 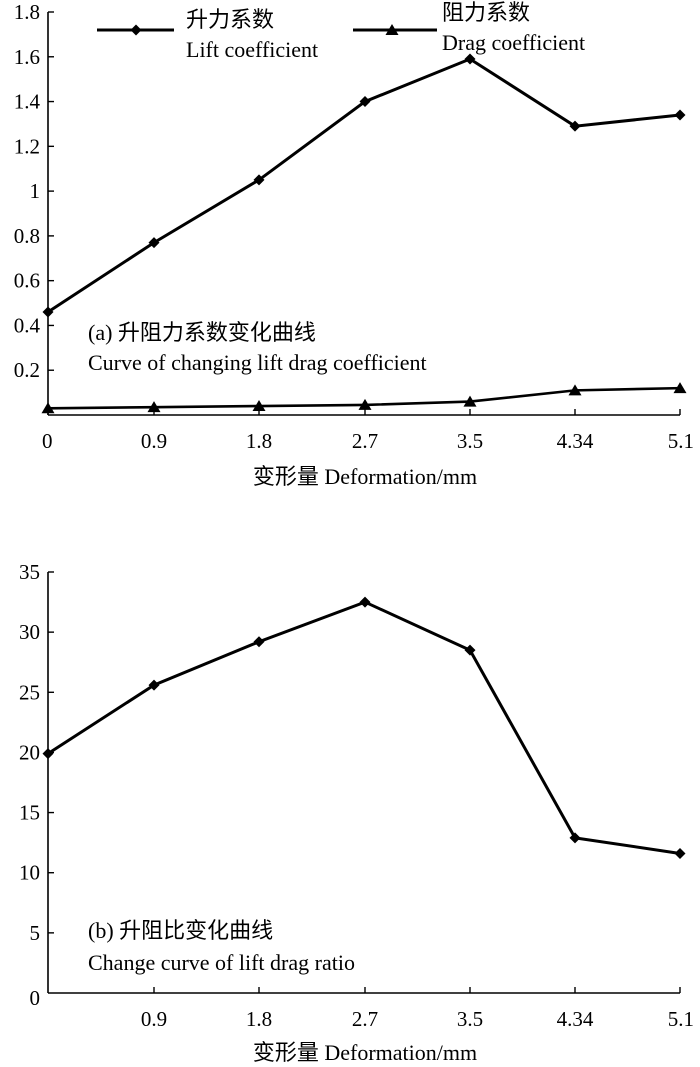 What do you see at coordinates (27, 12) in the screenshot?
I see `y-tick-label: 1.8` at bounding box center [27, 12].